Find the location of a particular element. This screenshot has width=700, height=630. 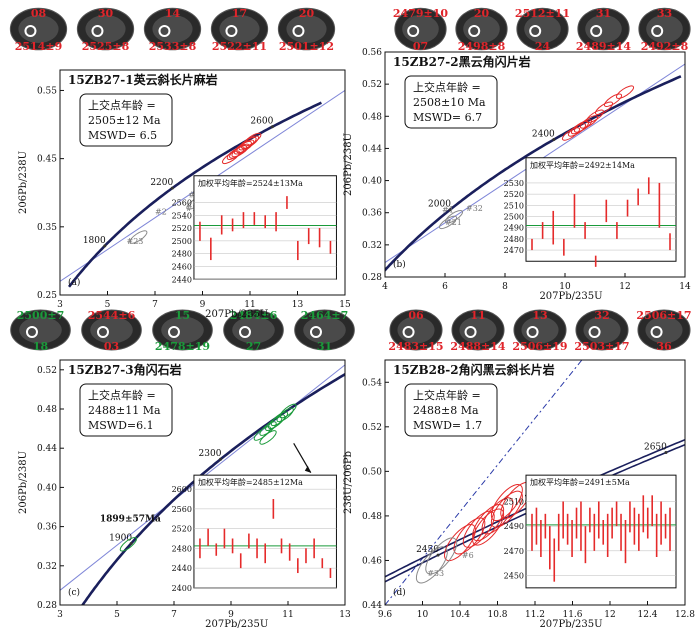

grain-label: 2506±19 is located at coordinates (539, 346).